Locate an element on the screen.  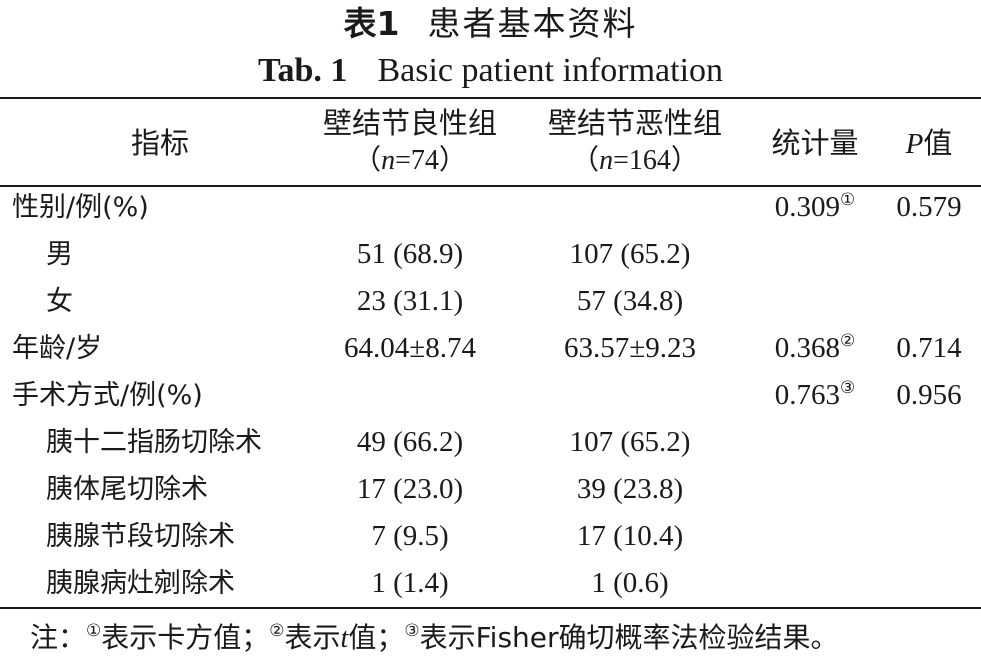
footnote-marker: ① is located at coordinates (848, 199).